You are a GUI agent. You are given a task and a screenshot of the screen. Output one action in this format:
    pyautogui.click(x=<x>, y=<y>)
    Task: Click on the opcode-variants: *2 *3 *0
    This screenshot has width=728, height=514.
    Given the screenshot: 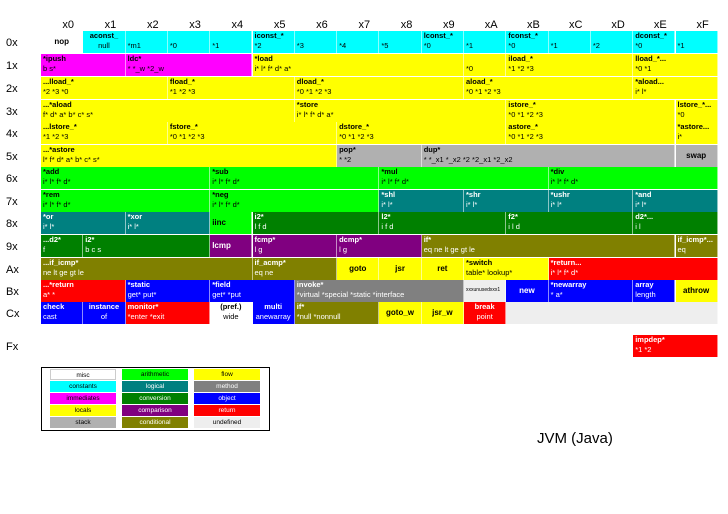 What is the action you would take?
    pyautogui.click(x=56, y=91)
    